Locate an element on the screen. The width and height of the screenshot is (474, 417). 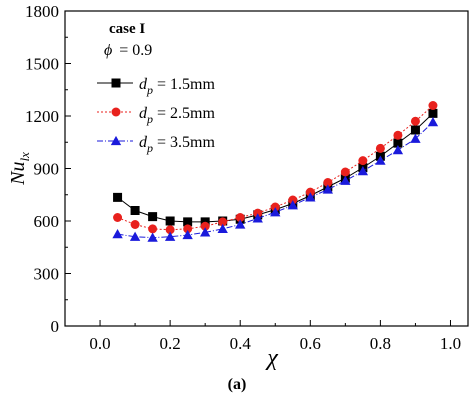
y-axis-label: Nulx is located at coordinates (19, 169).